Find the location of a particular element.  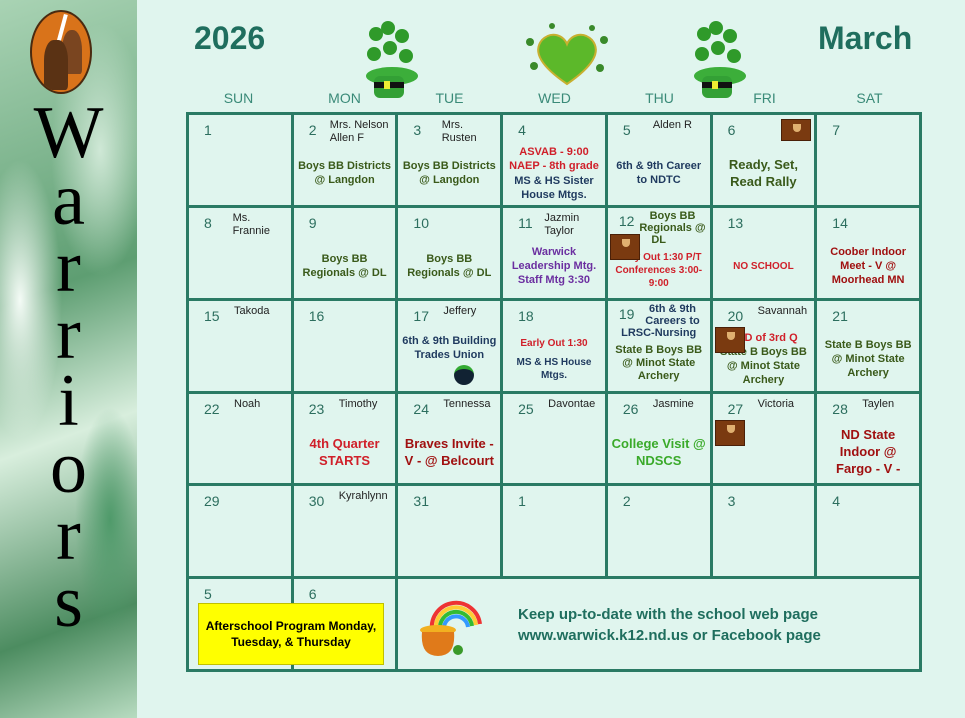

calendar-day-cell: 30 Kyrahlynn is located at coordinates (344, 531).